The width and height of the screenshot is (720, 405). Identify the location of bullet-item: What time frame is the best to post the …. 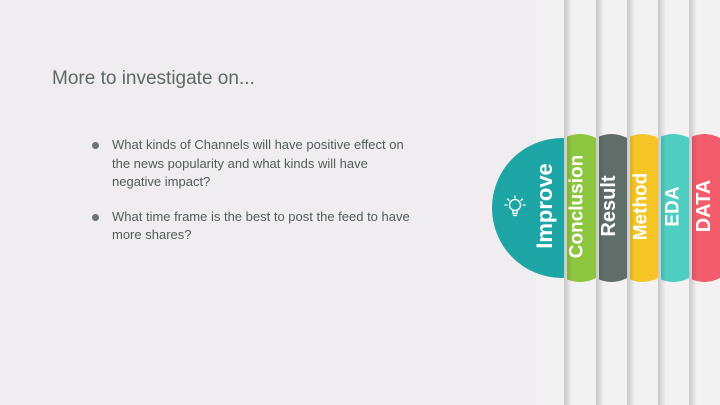
(255, 226).